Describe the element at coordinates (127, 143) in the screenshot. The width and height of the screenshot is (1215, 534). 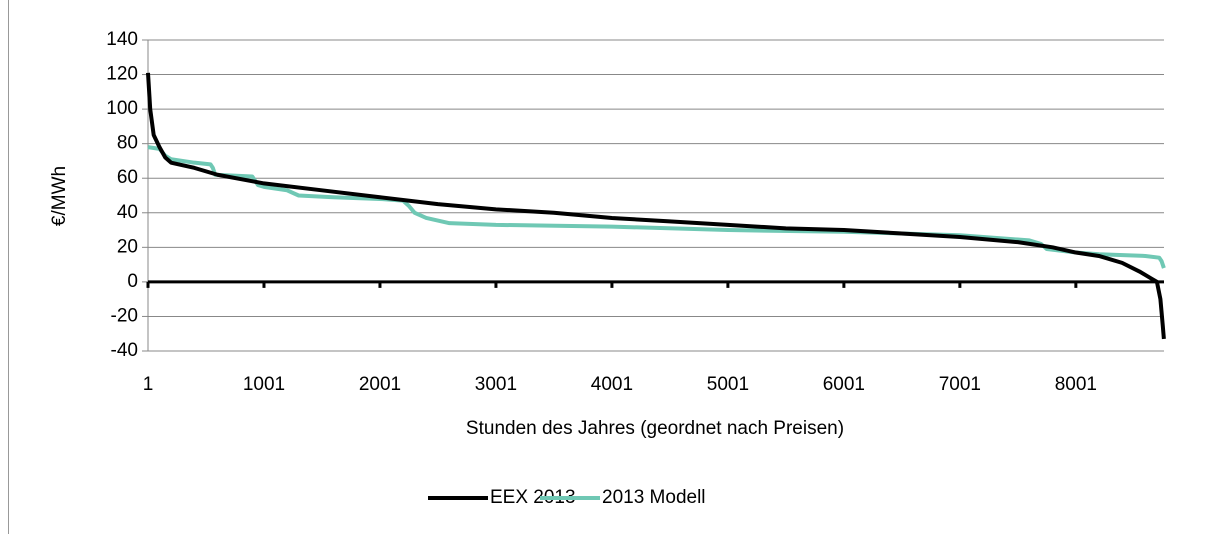
I see `y-tick-label: 80` at that location.